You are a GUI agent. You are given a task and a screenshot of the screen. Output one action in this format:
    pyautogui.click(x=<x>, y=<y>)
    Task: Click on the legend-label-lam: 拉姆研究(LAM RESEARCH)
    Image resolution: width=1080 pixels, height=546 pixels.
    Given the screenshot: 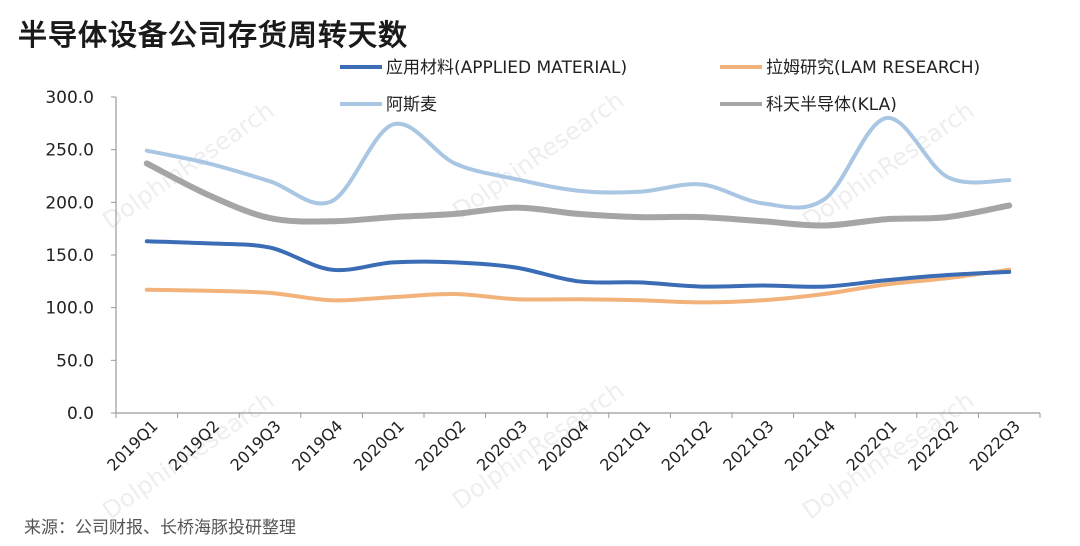 What is the action you would take?
    pyautogui.click(x=873, y=68)
    